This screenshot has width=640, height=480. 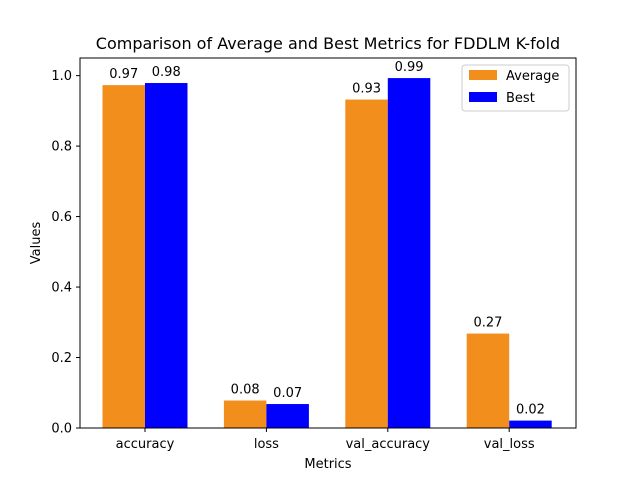 What do you see at coordinates (123, 256) in the screenshot?
I see `bar-average-accuracy` at bounding box center [123, 256].